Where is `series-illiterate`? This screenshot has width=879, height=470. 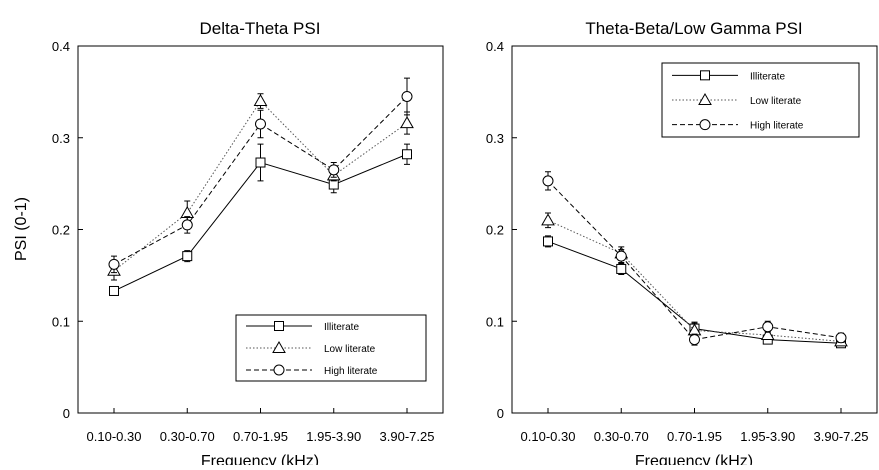
series-illiterate is located at coordinates (260, 219).